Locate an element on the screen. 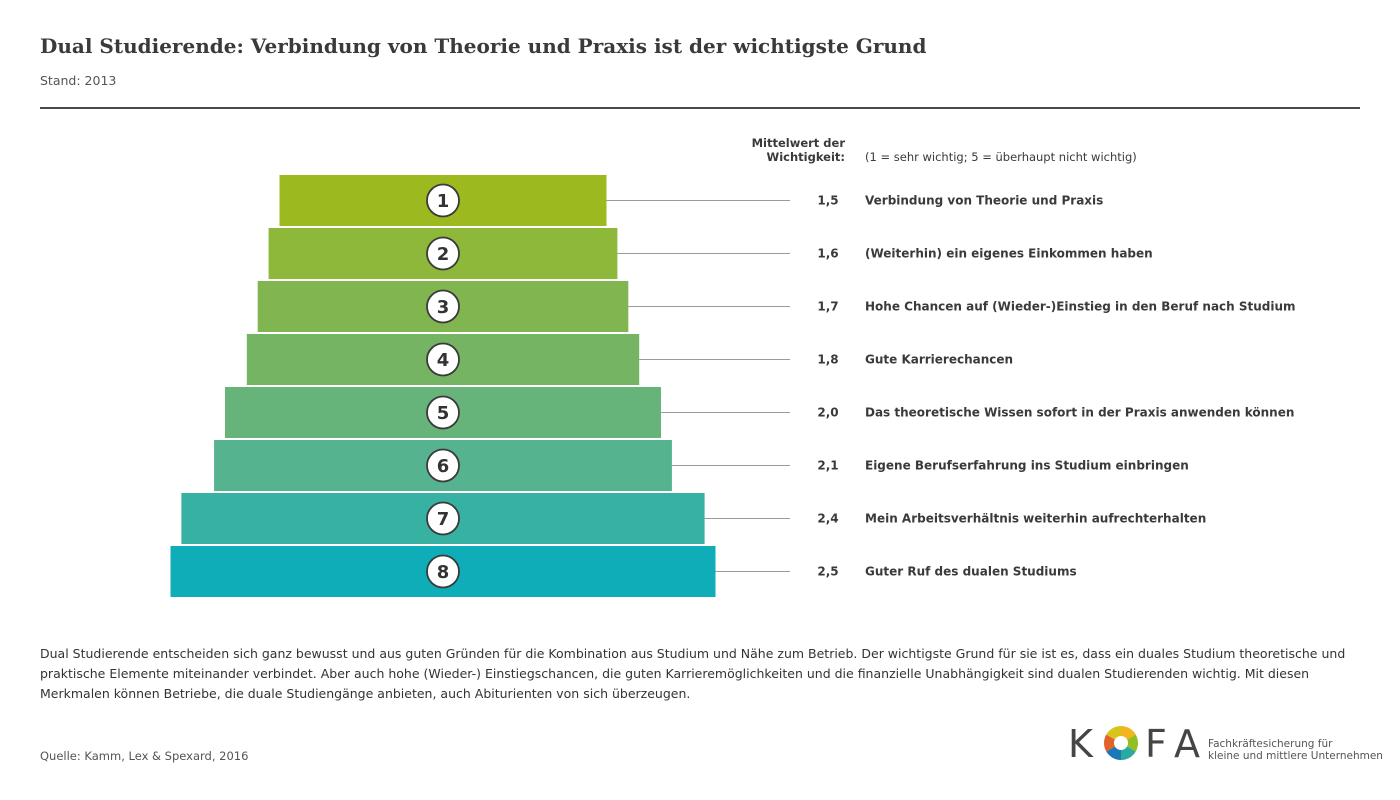  value-header-line-2: Wichtigkeit: is located at coordinates (806, 157).